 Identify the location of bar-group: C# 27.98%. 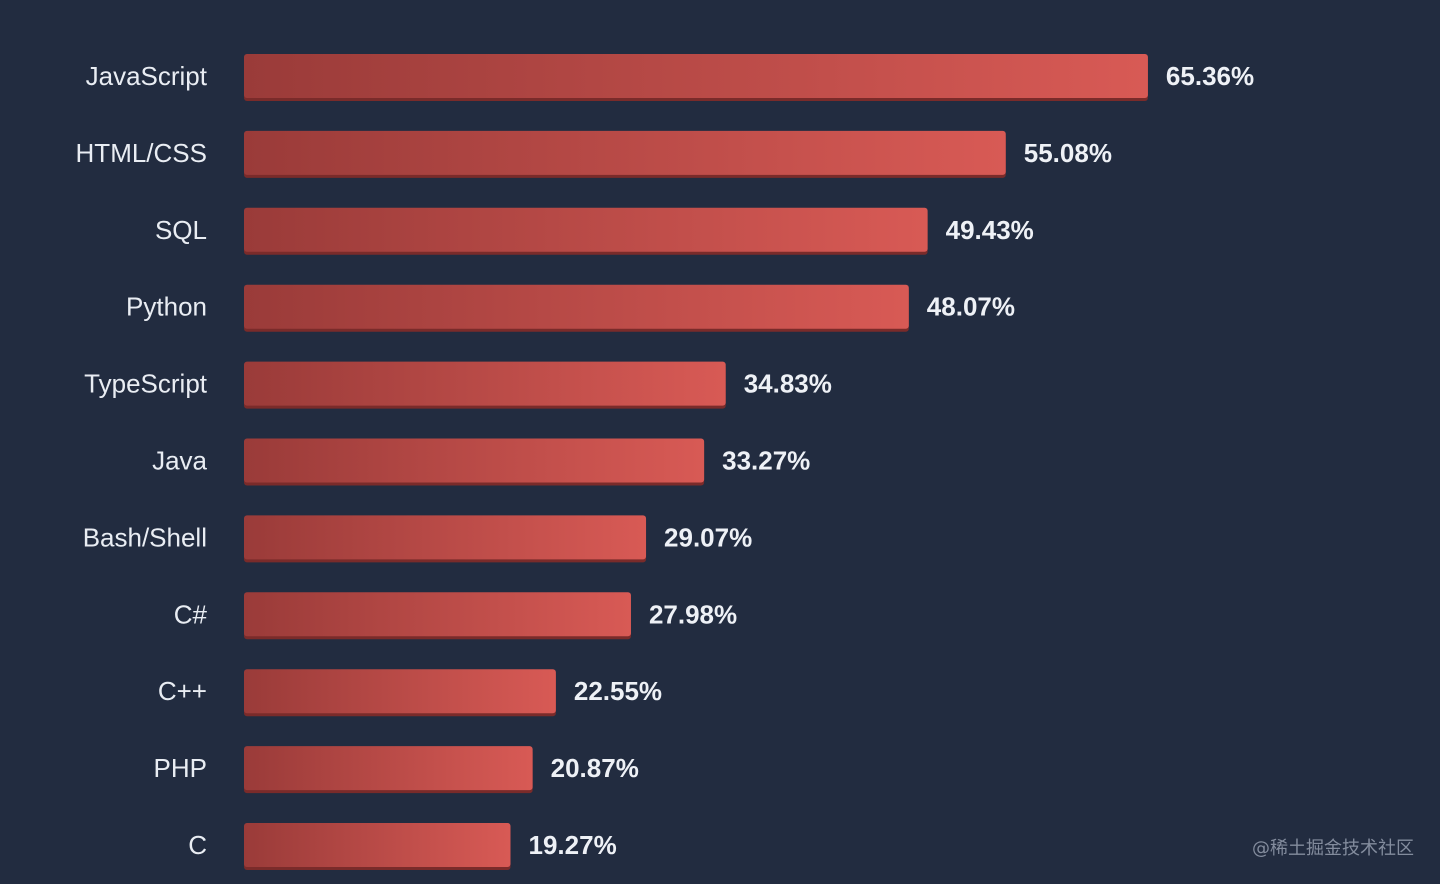
(455, 616).